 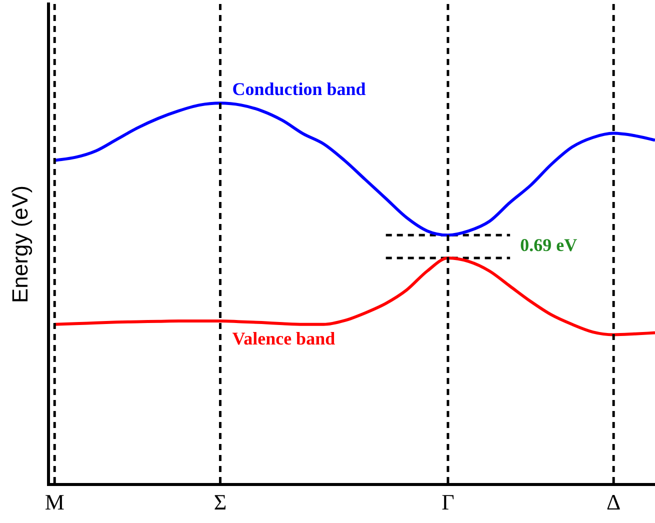 I want to click on x-tick-label: M, so click(x=54, y=502).